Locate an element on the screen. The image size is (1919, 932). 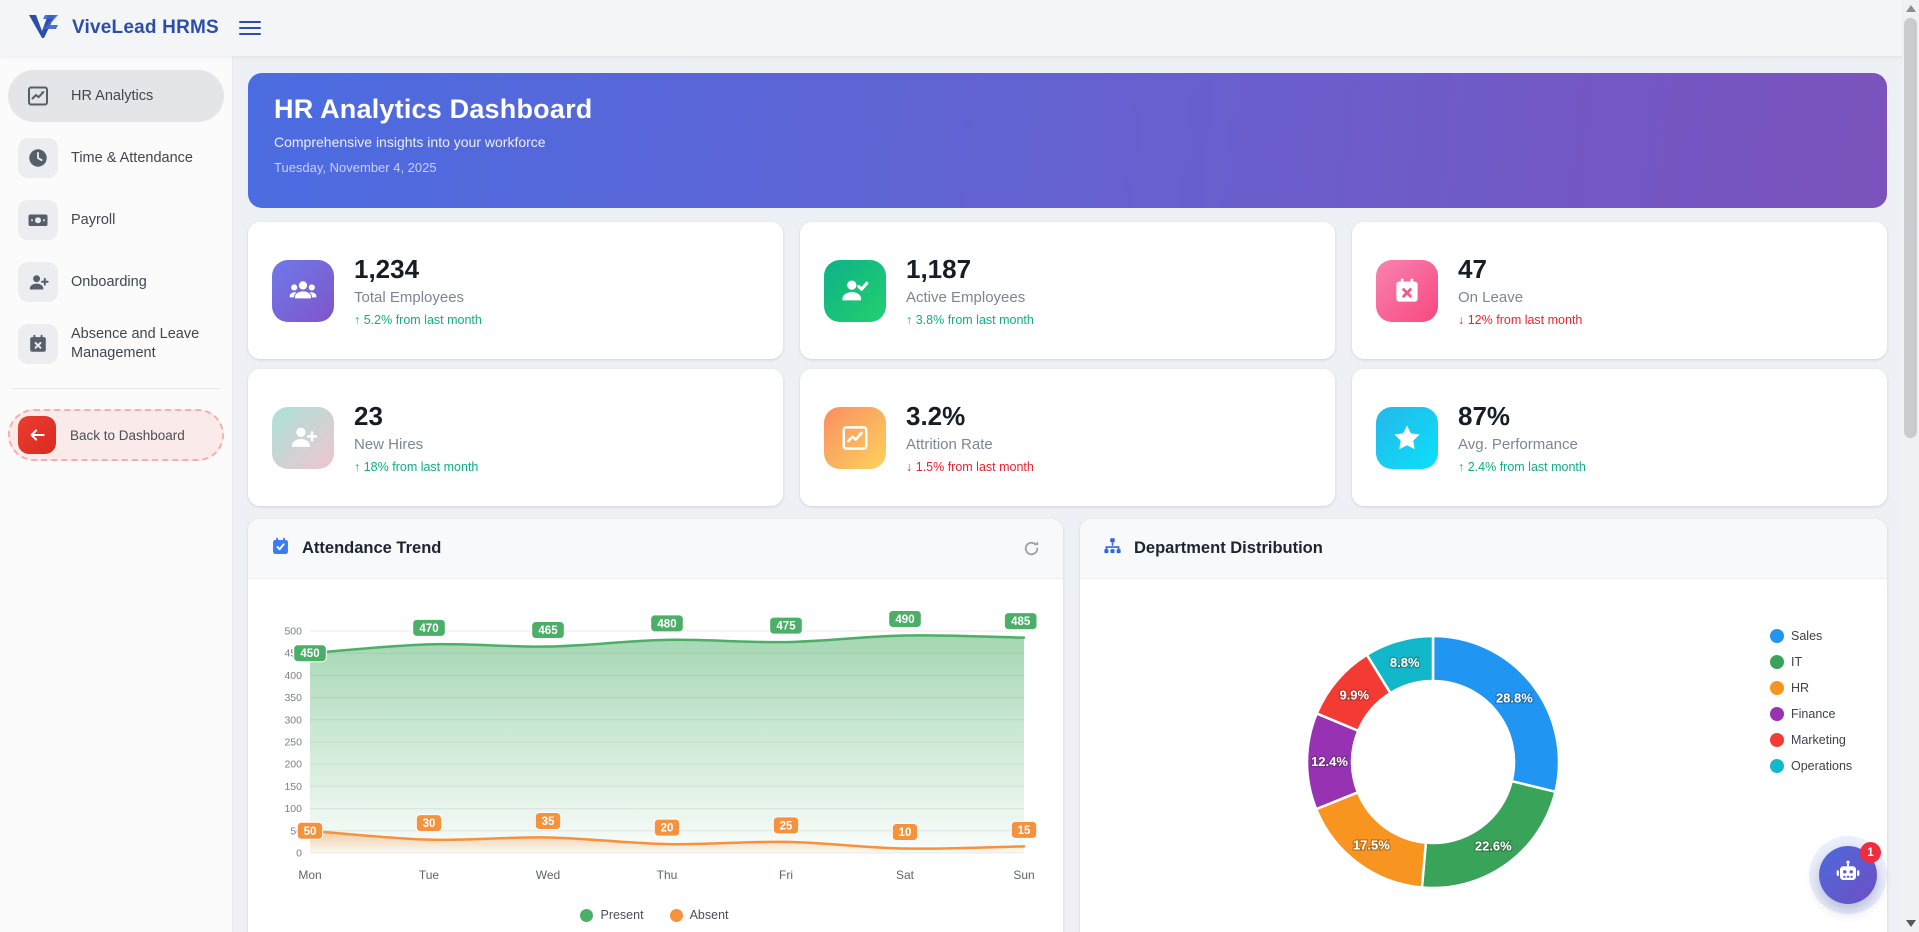
chart-title: Department Distribution is located at coordinates (1228, 548).